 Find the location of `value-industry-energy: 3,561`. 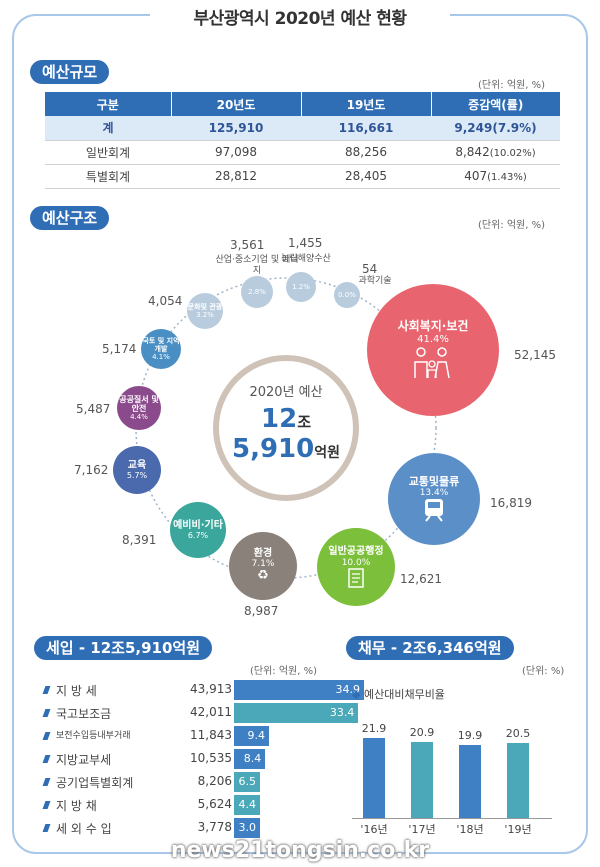

value-industry-energy: 3,561 is located at coordinates (247, 245).